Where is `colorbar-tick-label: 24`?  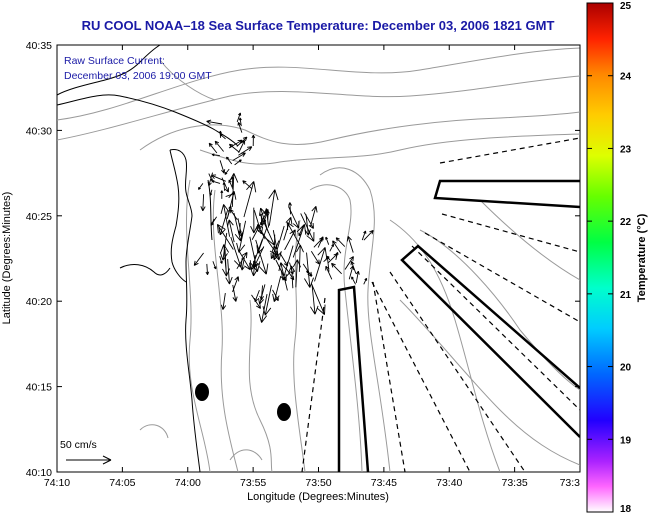
colorbar-tick-label: 24 is located at coordinates (626, 77).